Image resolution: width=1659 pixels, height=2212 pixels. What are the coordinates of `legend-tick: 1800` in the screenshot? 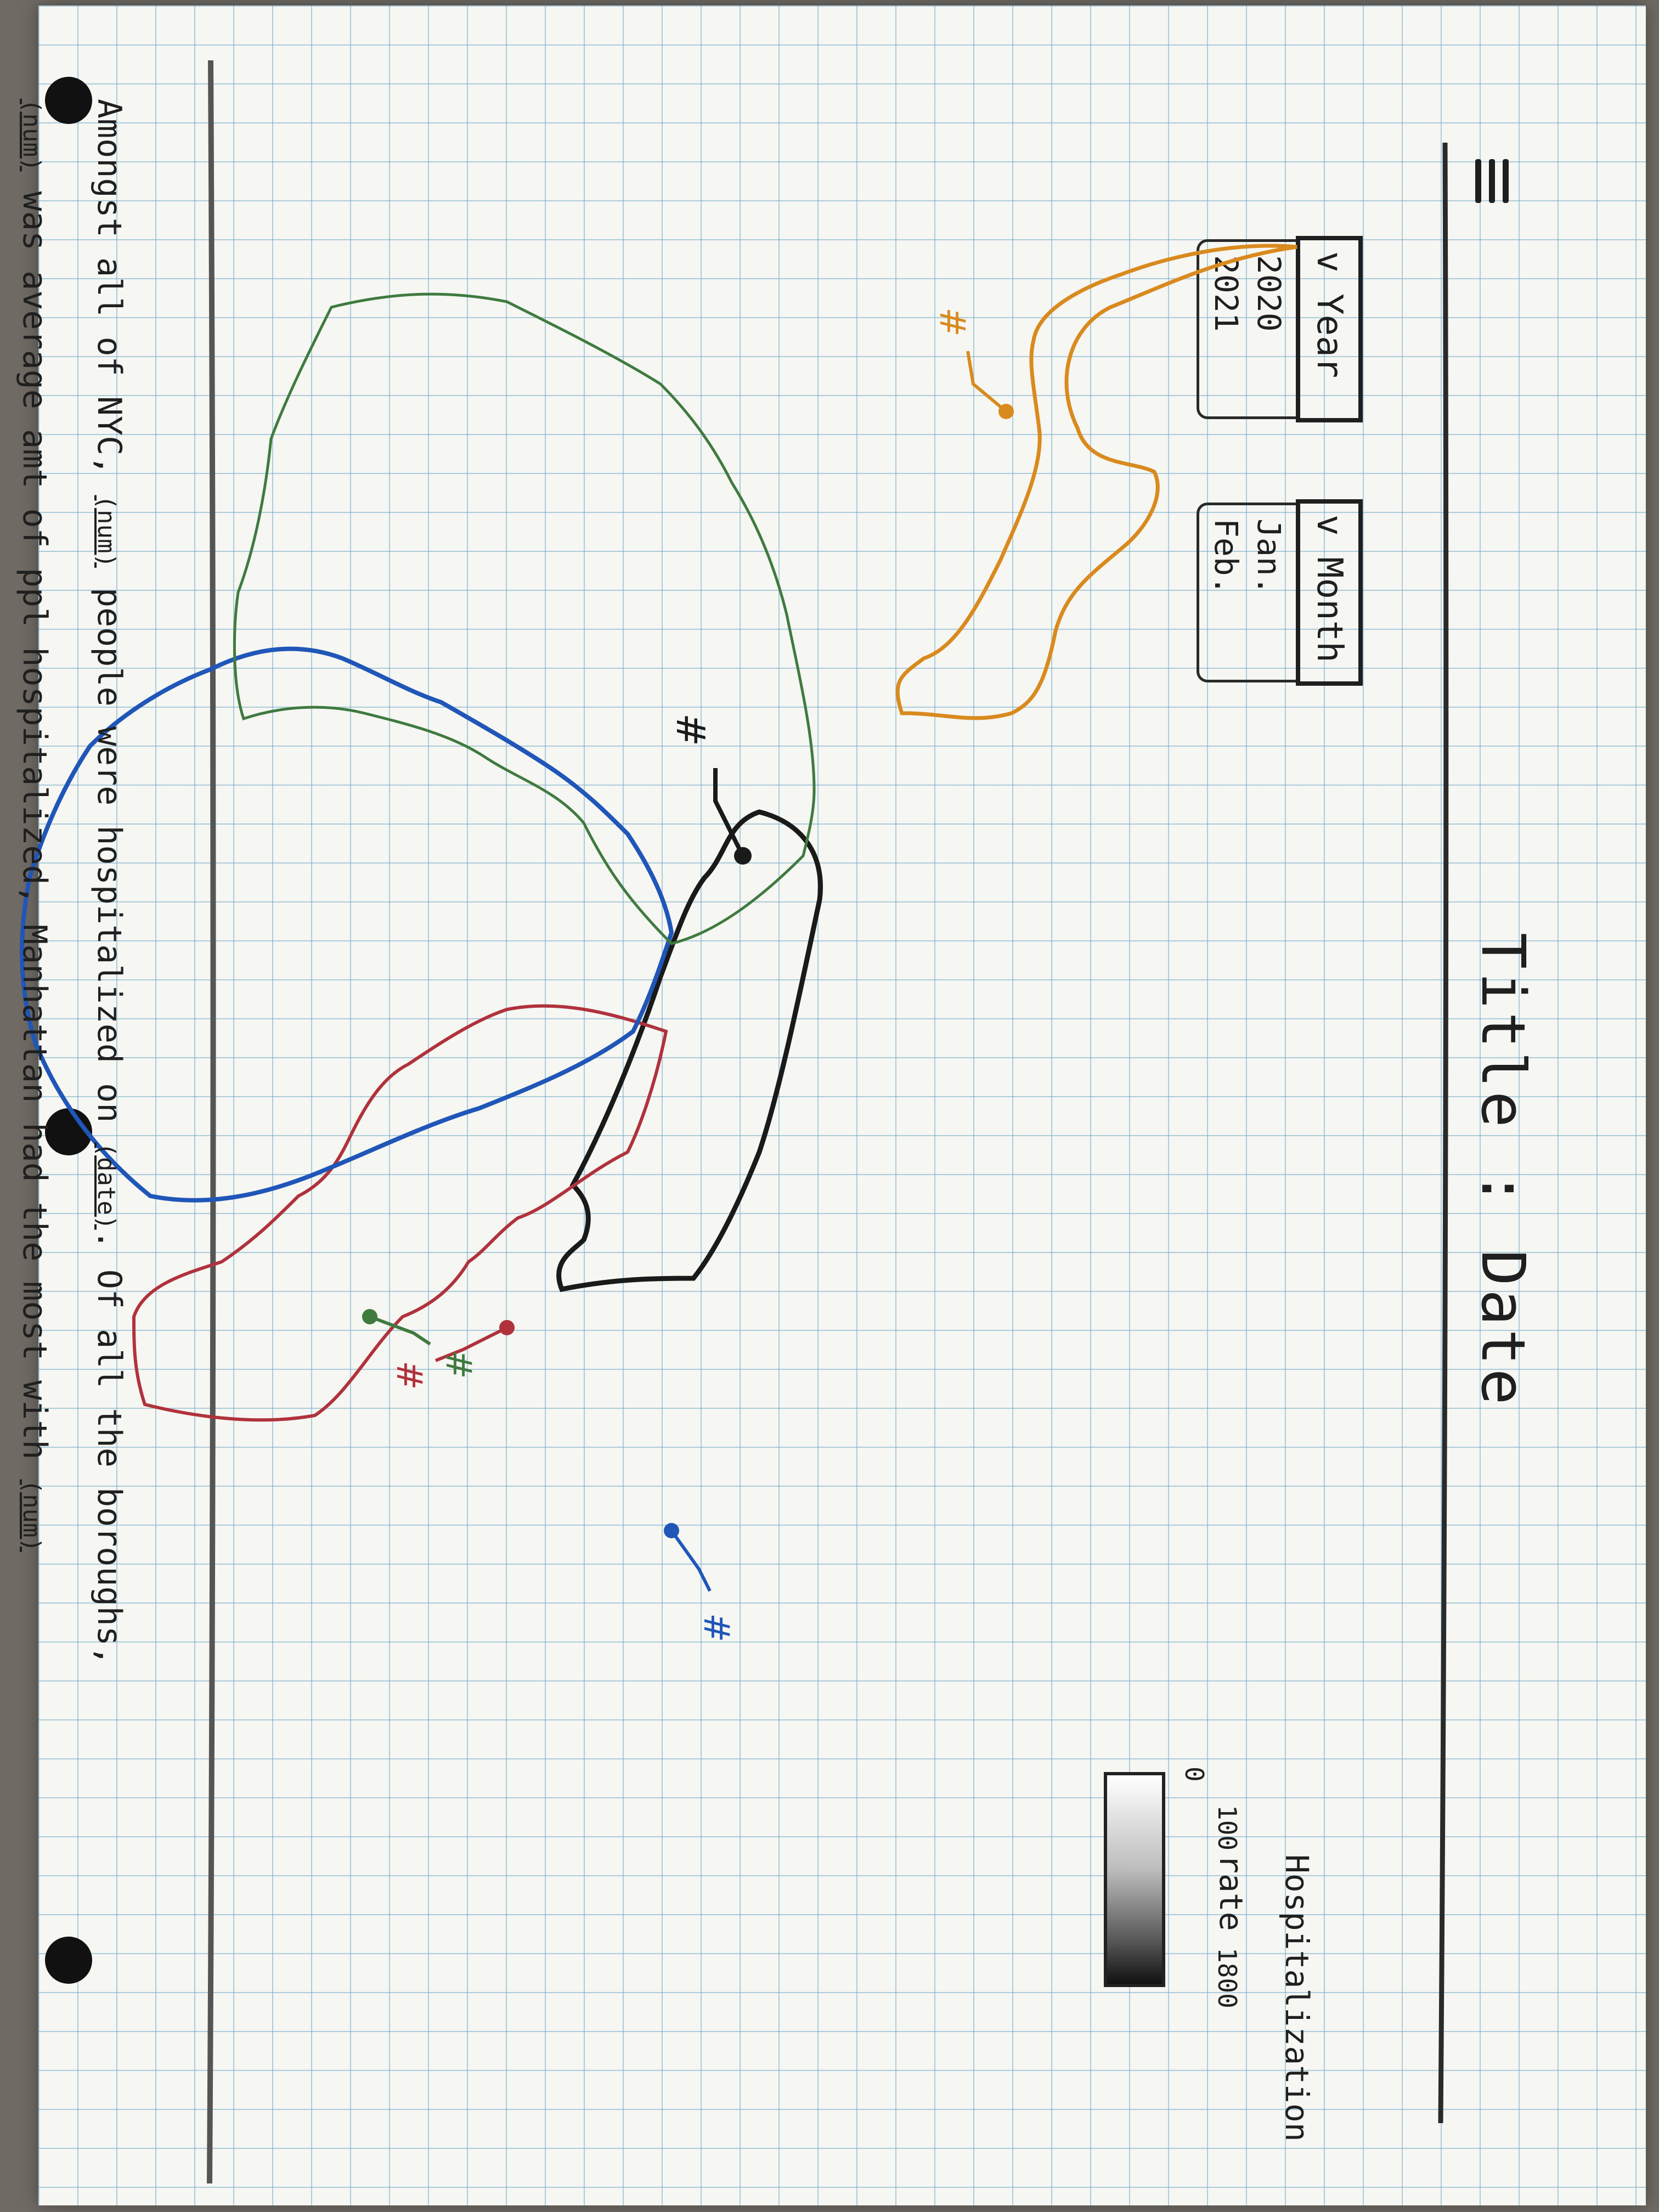 It's located at (1227, 1978).